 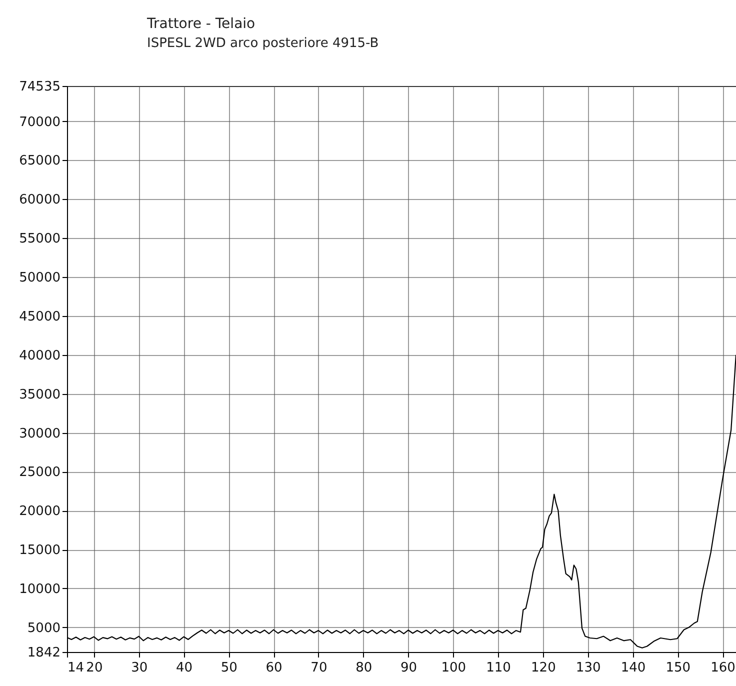 What do you see at coordinates (723, 668) in the screenshot?
I see `x-tick-label: 160` at bounding box center [723, 668].